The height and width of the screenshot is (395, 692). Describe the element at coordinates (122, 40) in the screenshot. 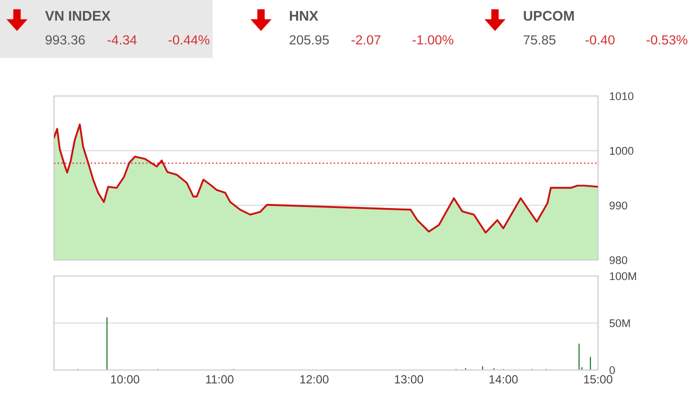

I see `text: -4.34` at that location.